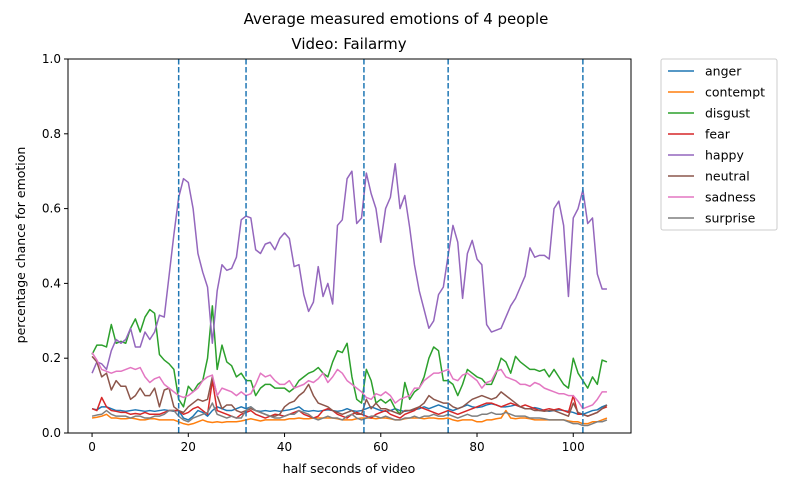 This screenshot has height=487, width=790. I want to click on x-axis-ticks: 0 20 40 60 80 100, so click(336, 443).